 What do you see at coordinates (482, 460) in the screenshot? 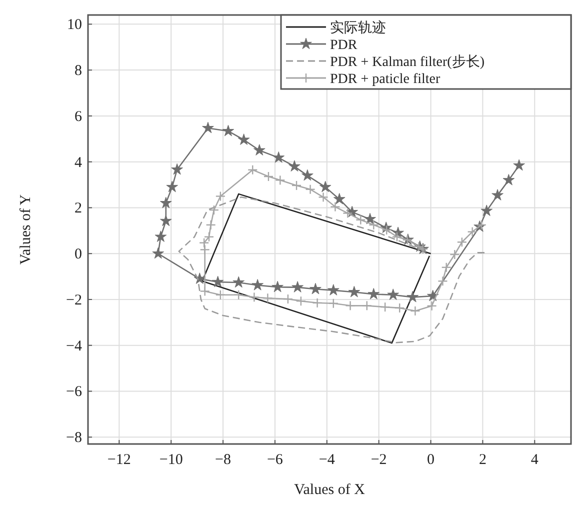
I see `x-tick-label: 2` at bounding box center [482, 460].